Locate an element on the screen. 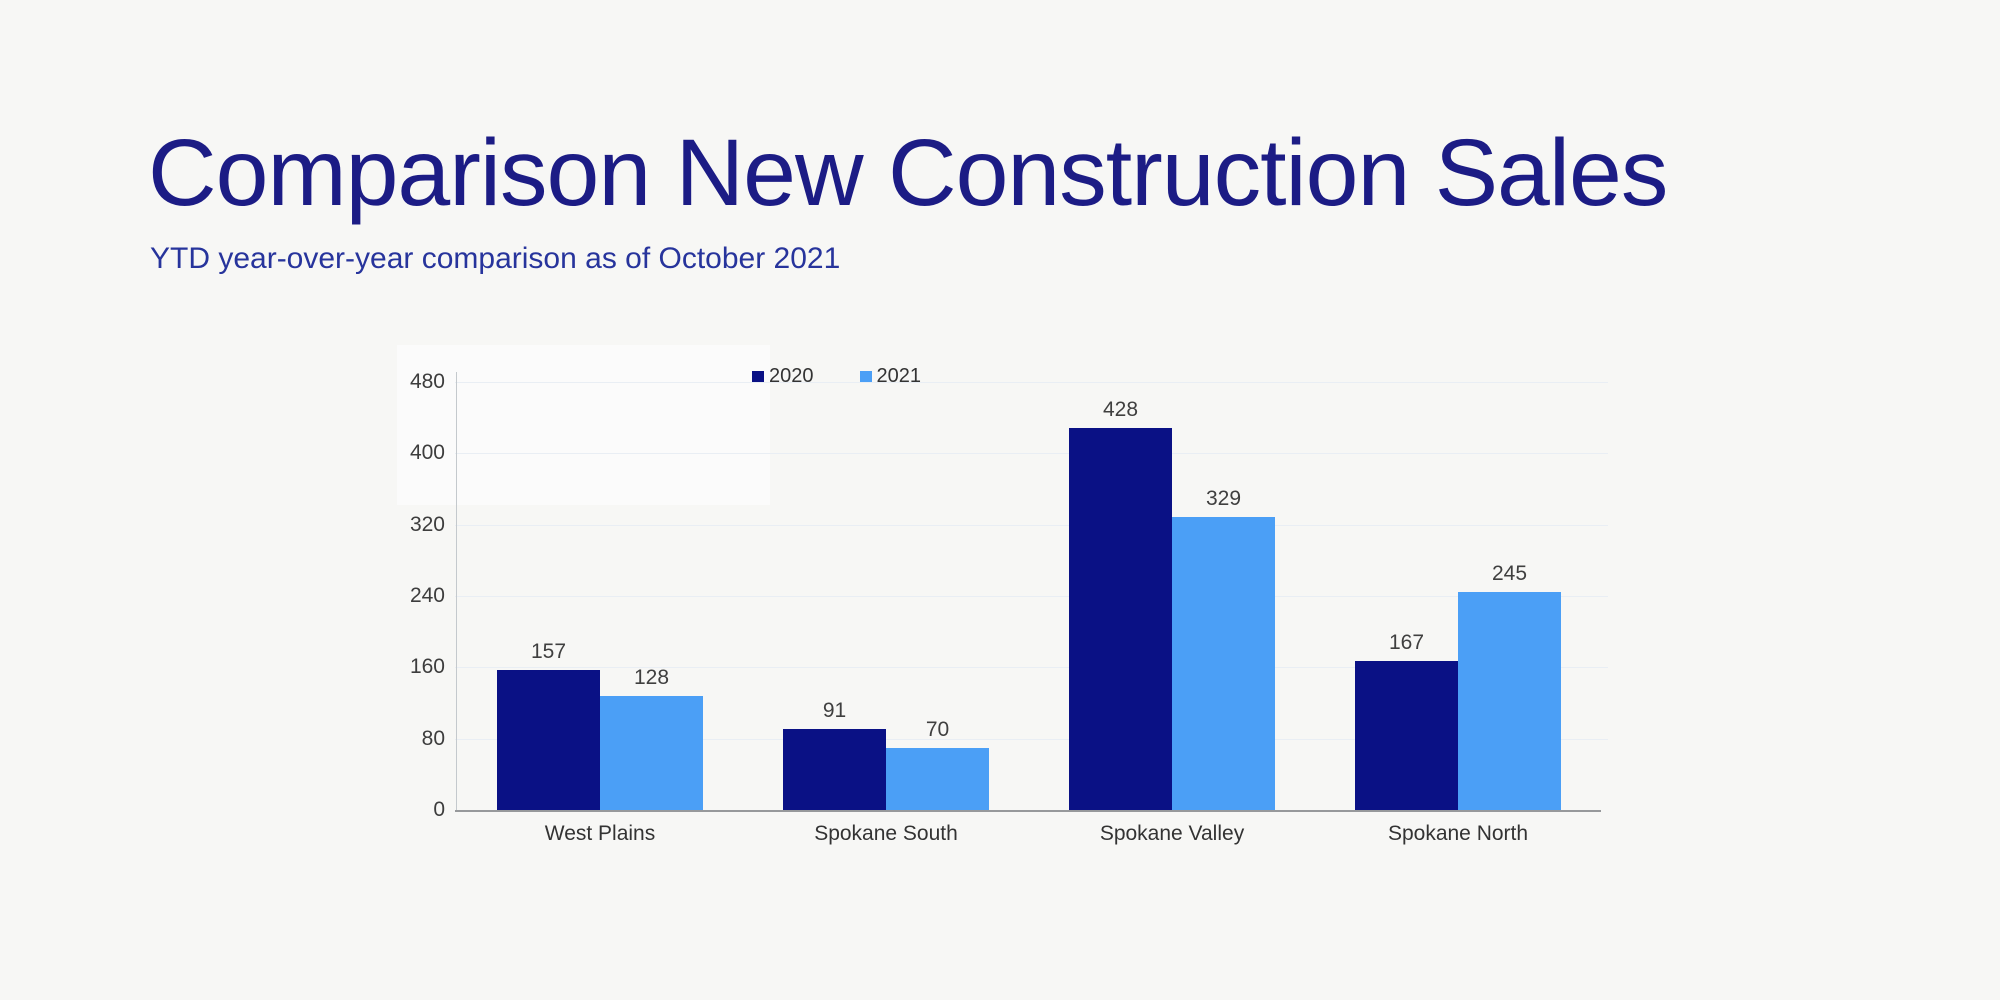 The image size is (2000, 1000). chart-legend: 2020 2021 is located at coordinates (859, 376).